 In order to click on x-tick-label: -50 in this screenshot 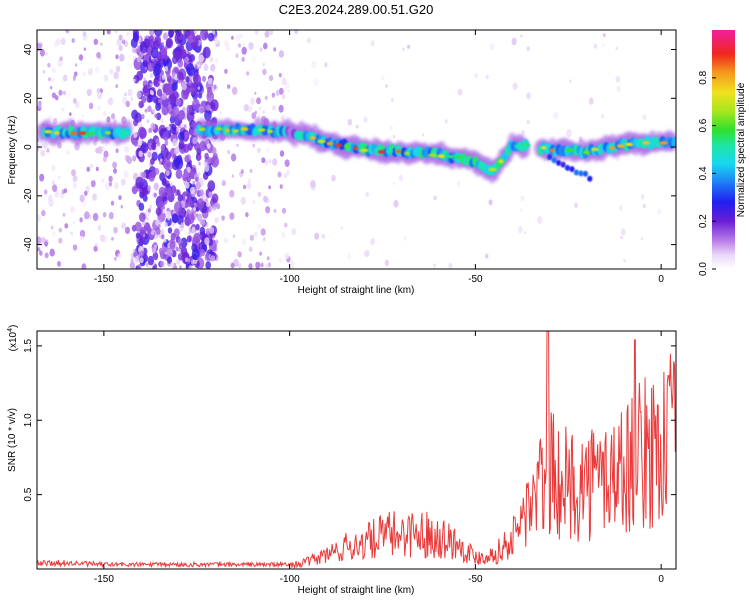, I will do `click(475, 579)`.